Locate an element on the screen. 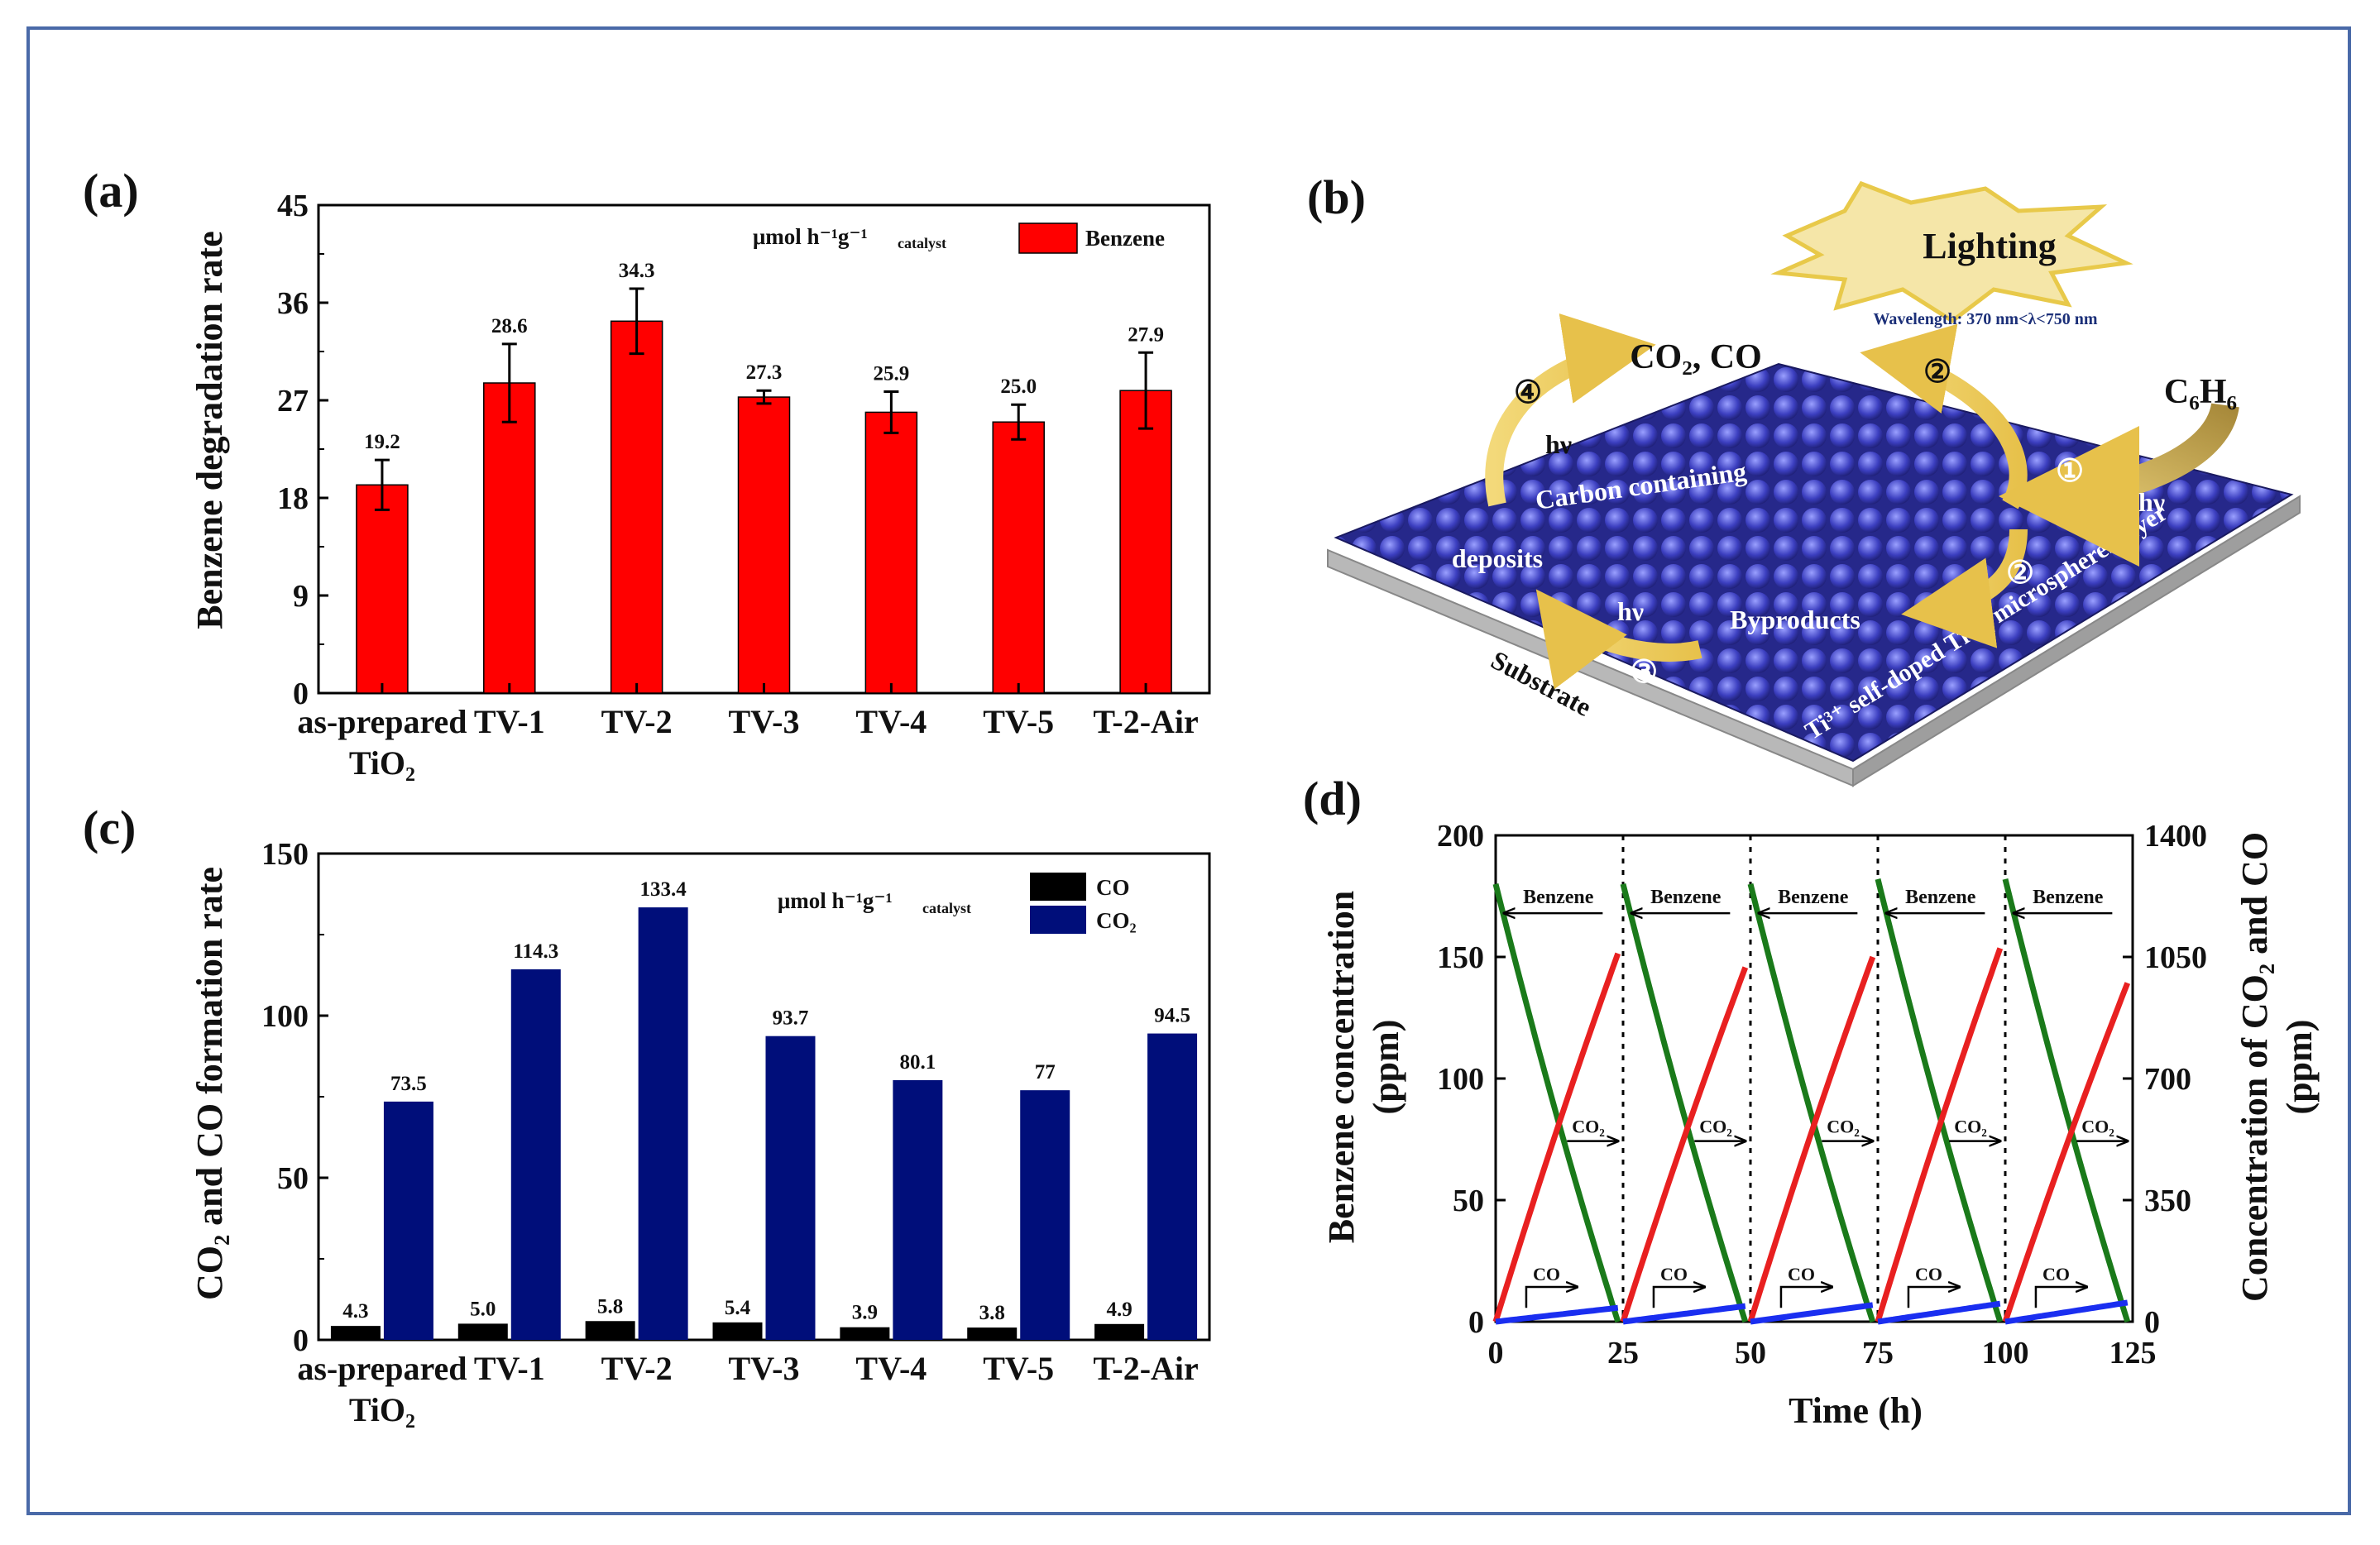 The width and height of the screenshot is (2380, 1545). category-label-a: TV-4 is located at coordinates (891, 721).